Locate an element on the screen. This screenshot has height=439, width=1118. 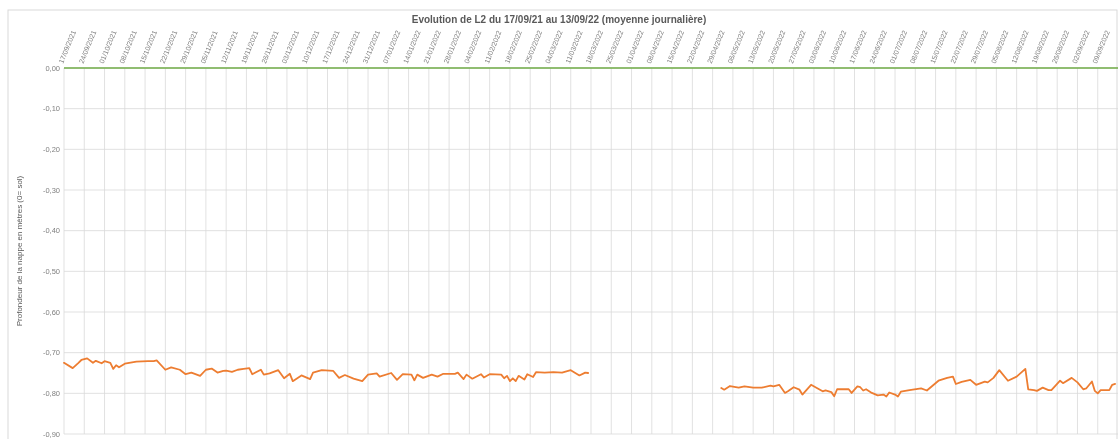
y-axis-title: Profondeur de la nappe en mètres (0= sol) is located at coordinates (19, 251).